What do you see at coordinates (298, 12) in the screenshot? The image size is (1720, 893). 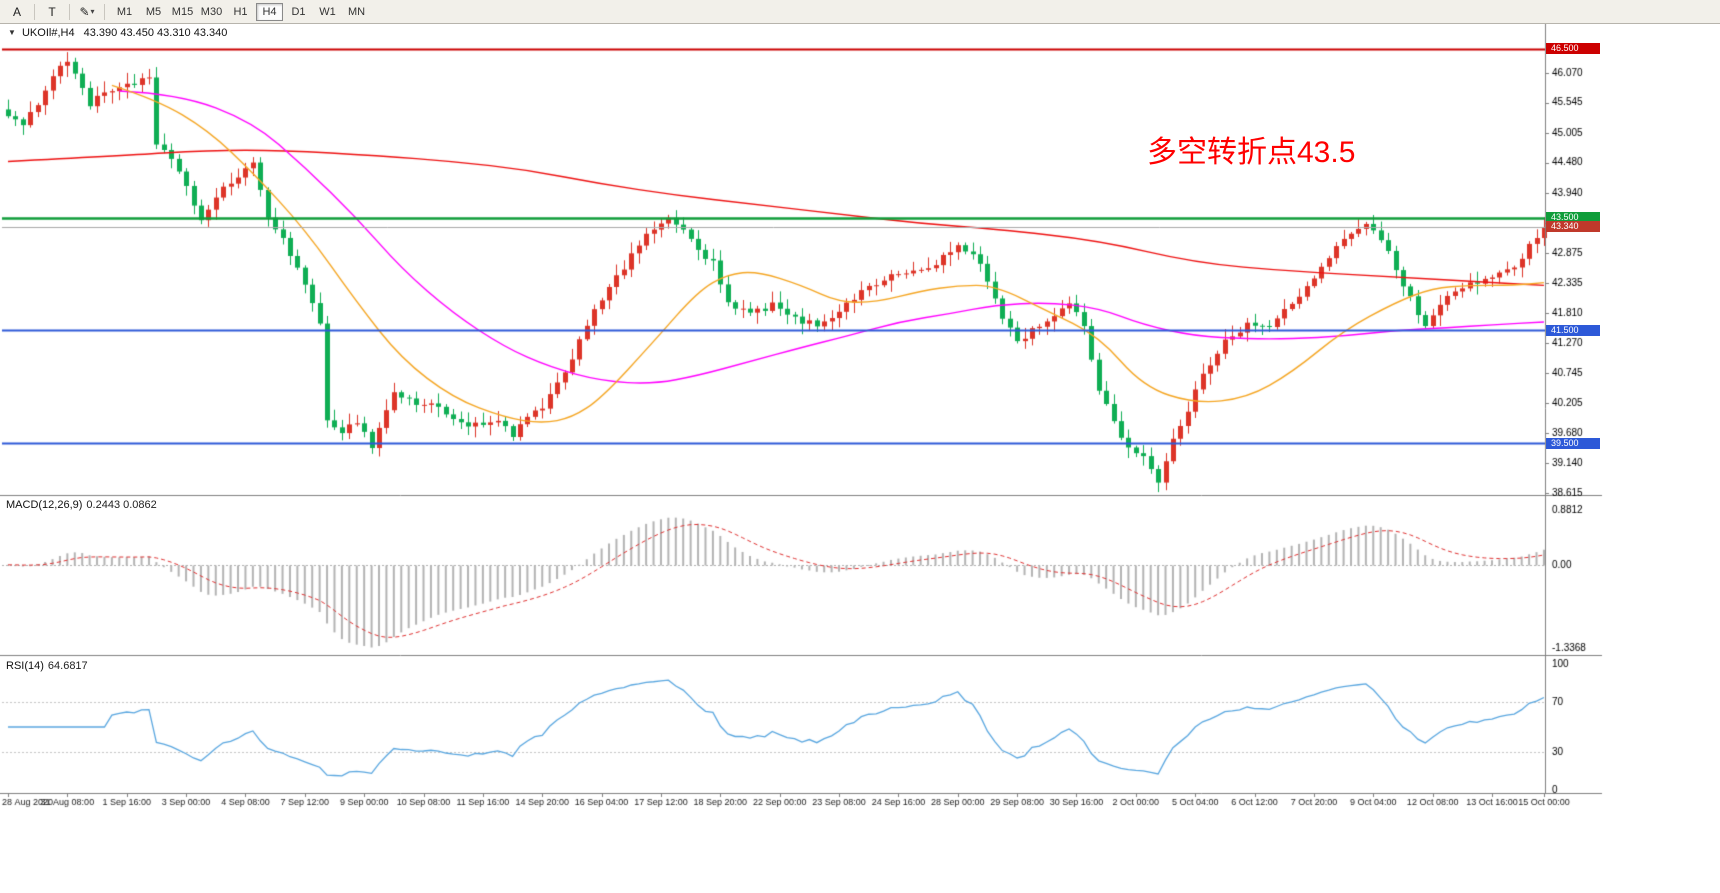 I see `timeframe-d1-button: D1` at bounding box center [298, 12].